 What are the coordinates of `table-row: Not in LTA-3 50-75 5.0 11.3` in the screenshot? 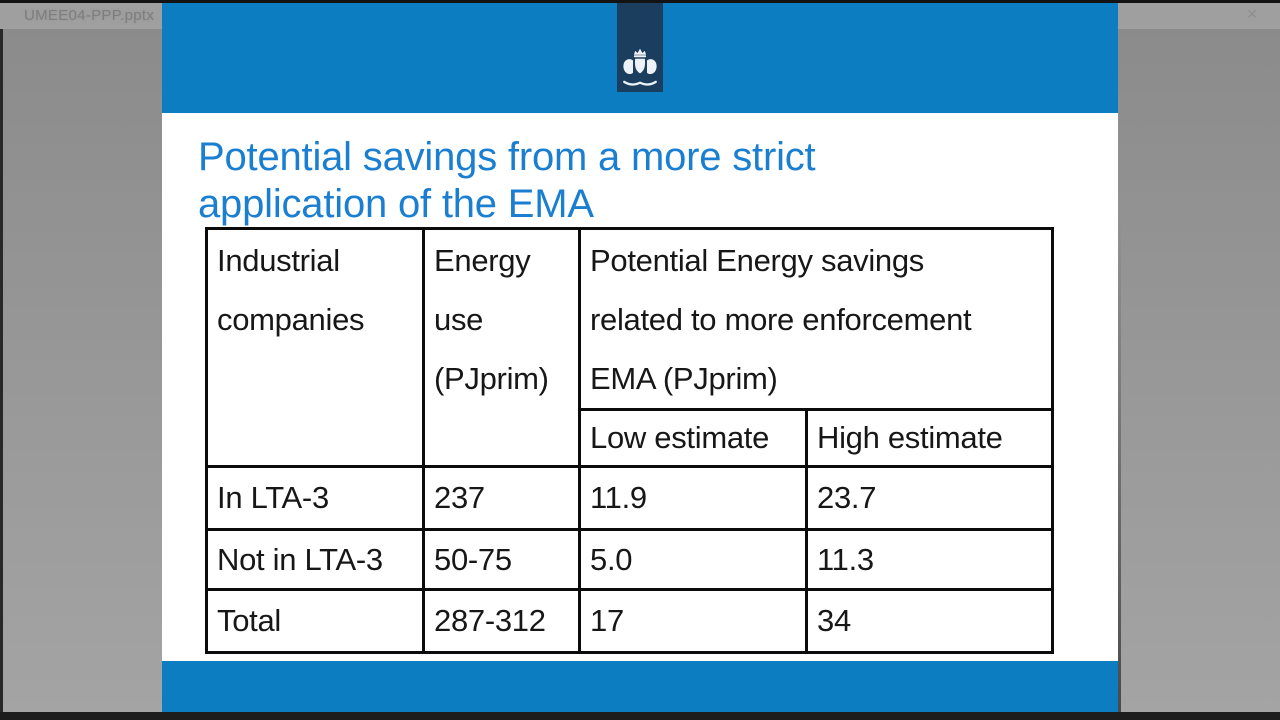 It's located at (629, 559).